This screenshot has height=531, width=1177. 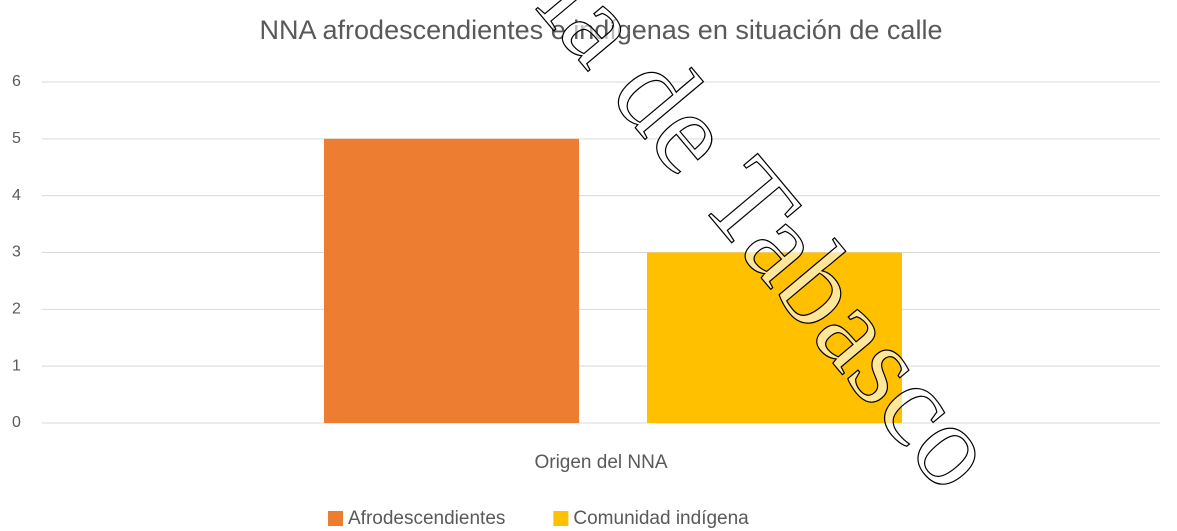 What do you see at coordinates (16, 138) in the screenshot?
I see `y-tick-label: 5` at bounding box center [16, 138].